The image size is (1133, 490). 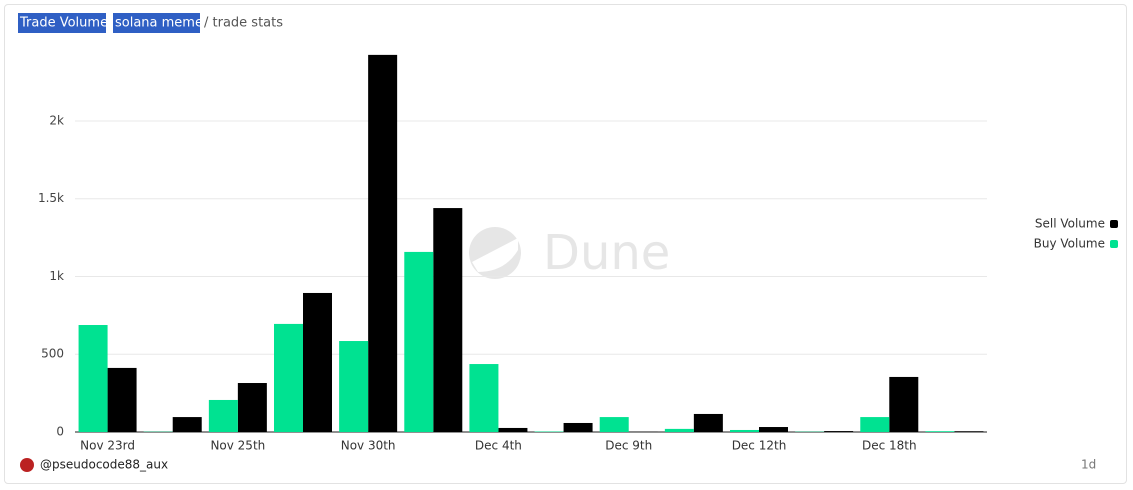 I want to click on y-tick-label: 0, so click(x=60, y=432).